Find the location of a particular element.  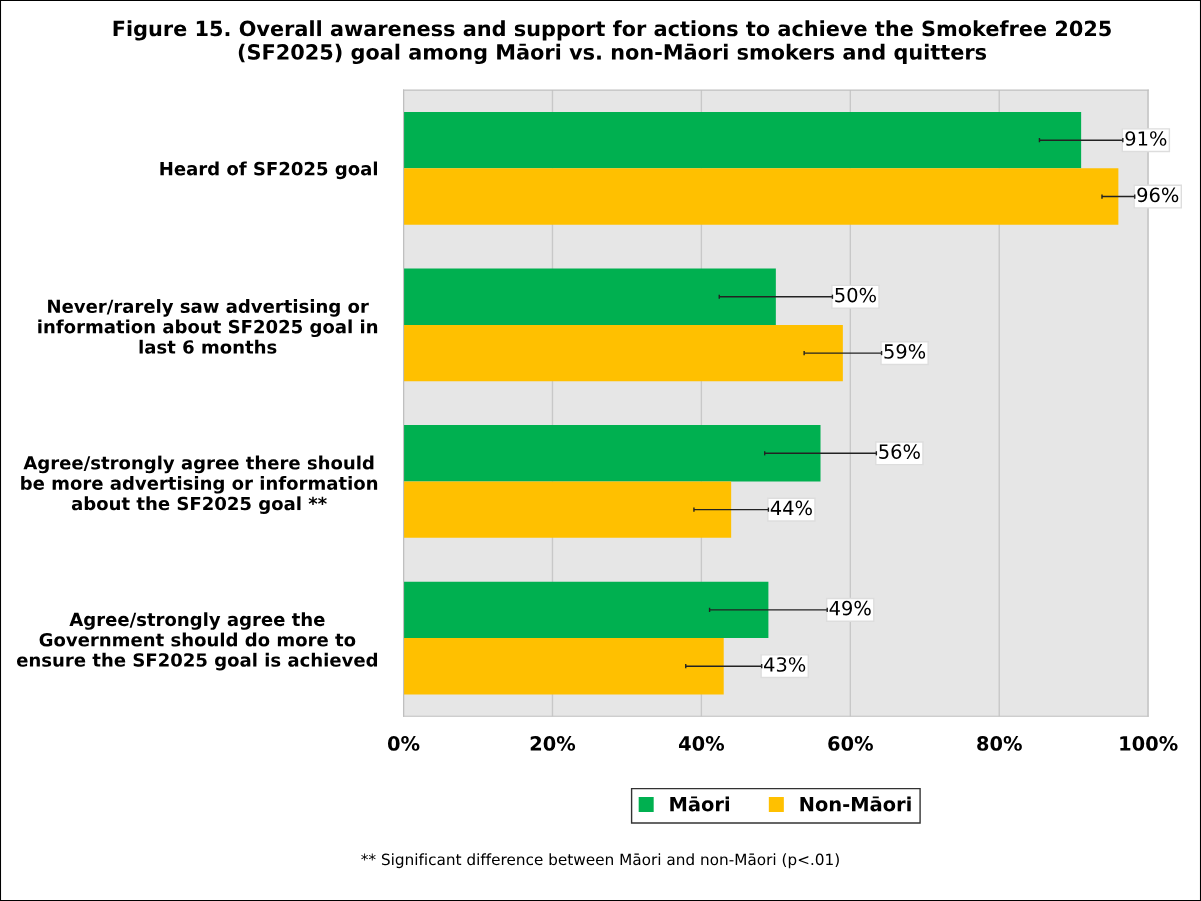

x-tick-label: 80% is located at coordinates (999, 743).